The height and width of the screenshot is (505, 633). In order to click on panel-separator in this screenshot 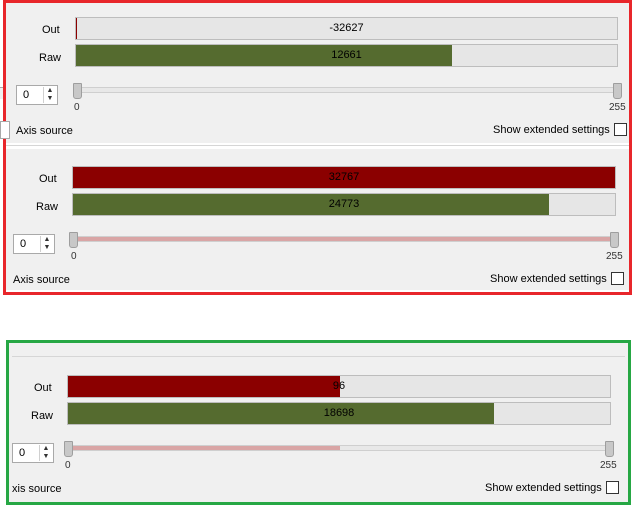, I will do `click(317, 145)`.